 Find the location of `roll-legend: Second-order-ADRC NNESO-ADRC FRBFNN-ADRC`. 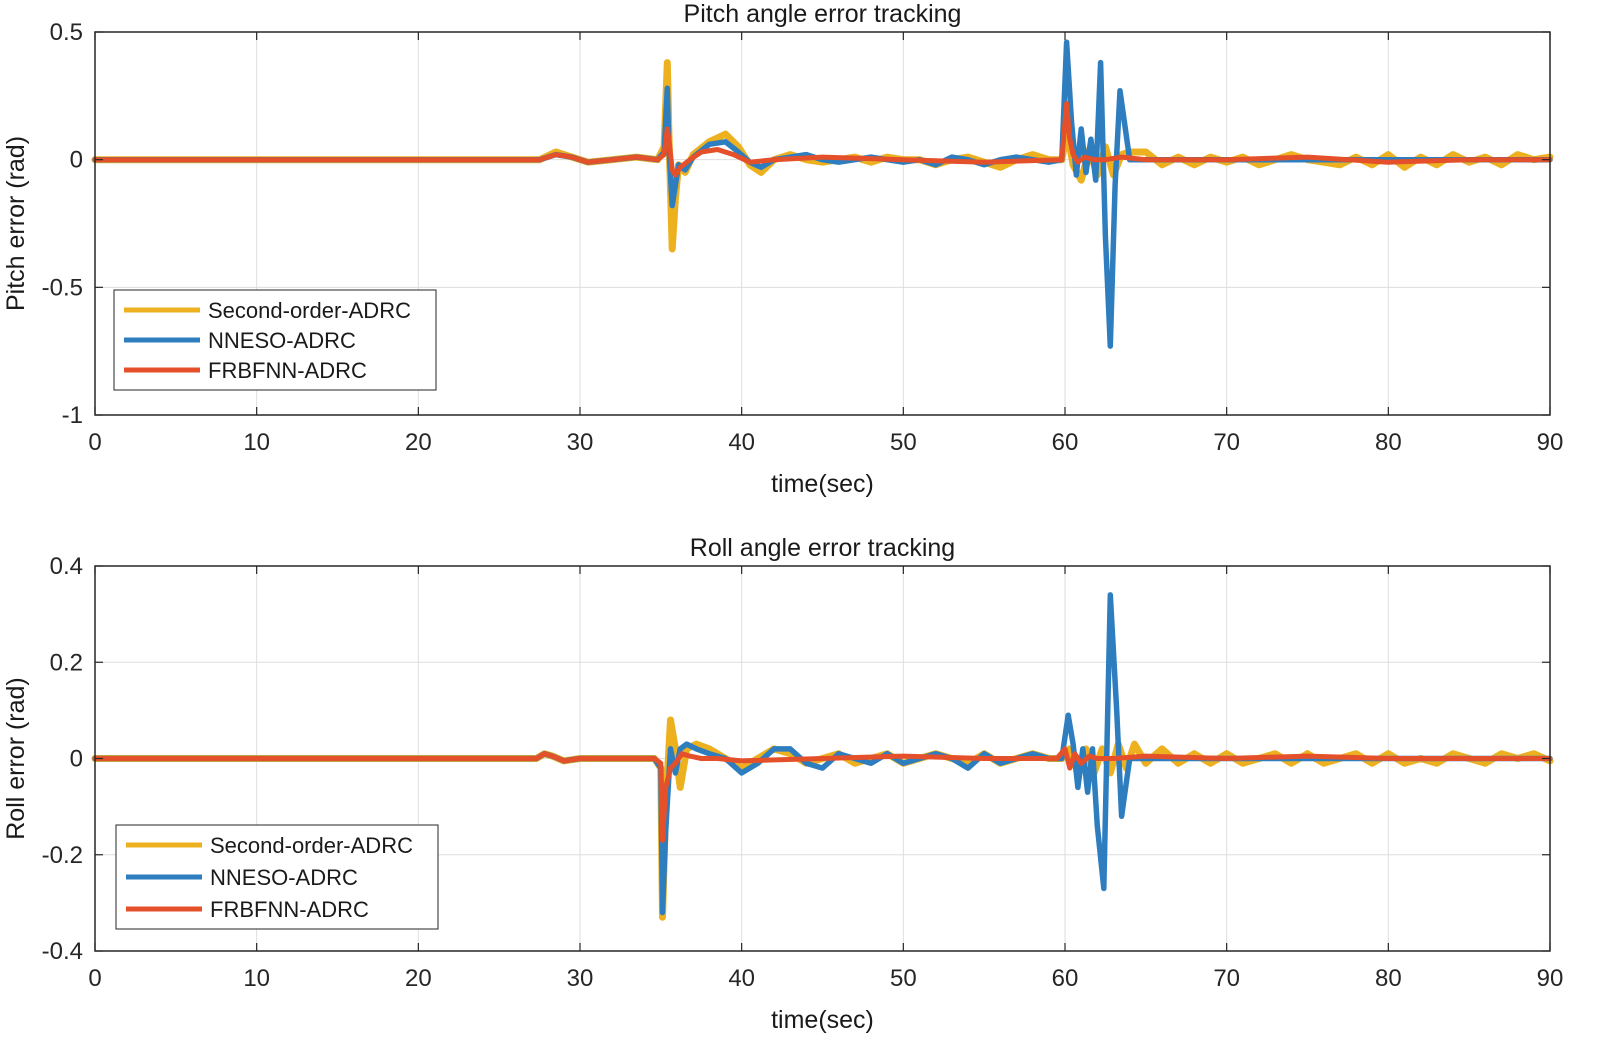

roll-legend: Second-order-ADRC NNESO-ADRC FRBFNN-ADRC is located at coordinates (277, 877).